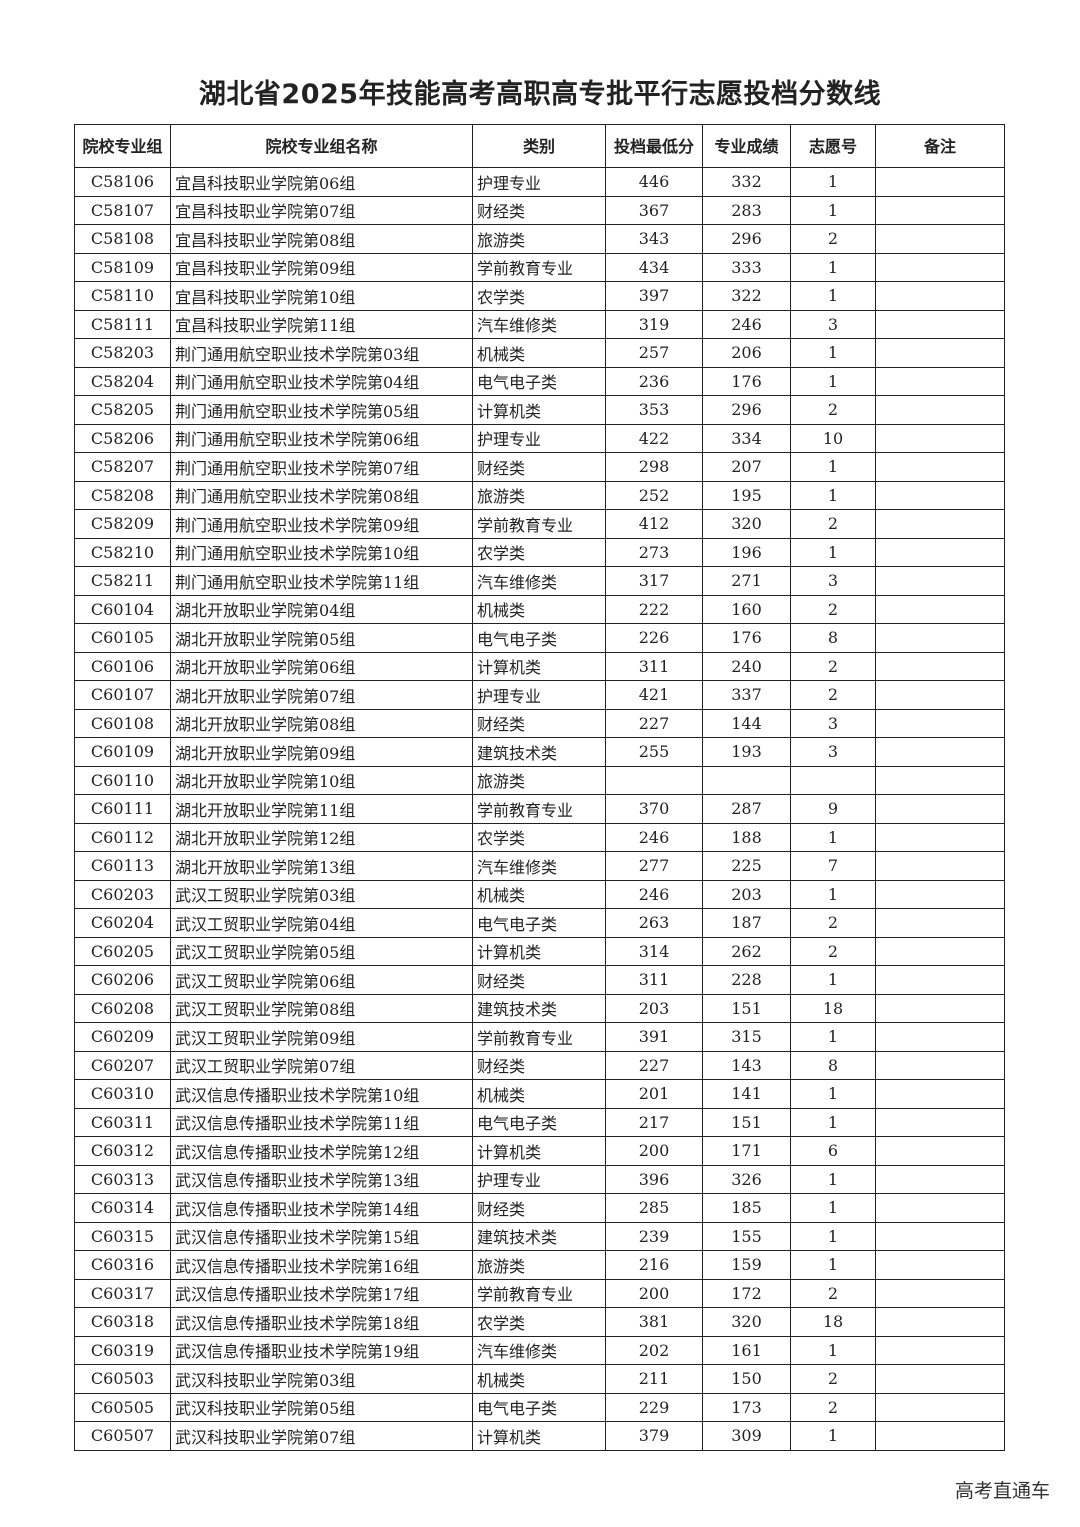 The image size is (1080, 1527). Describe the element at coordinates (321, 1037) in the screenshot. I see `cell-group-name: 武汉工贸职业学院第09组` at that location.